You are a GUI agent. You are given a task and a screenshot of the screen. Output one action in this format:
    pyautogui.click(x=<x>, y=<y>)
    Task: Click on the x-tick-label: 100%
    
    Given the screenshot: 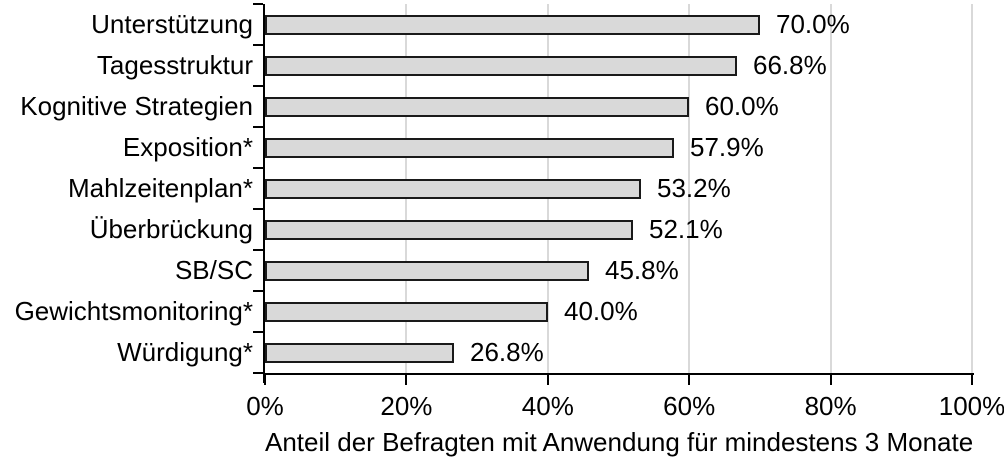 What is the action you would take?
    pyautogui.click(x=971, y=406)
    